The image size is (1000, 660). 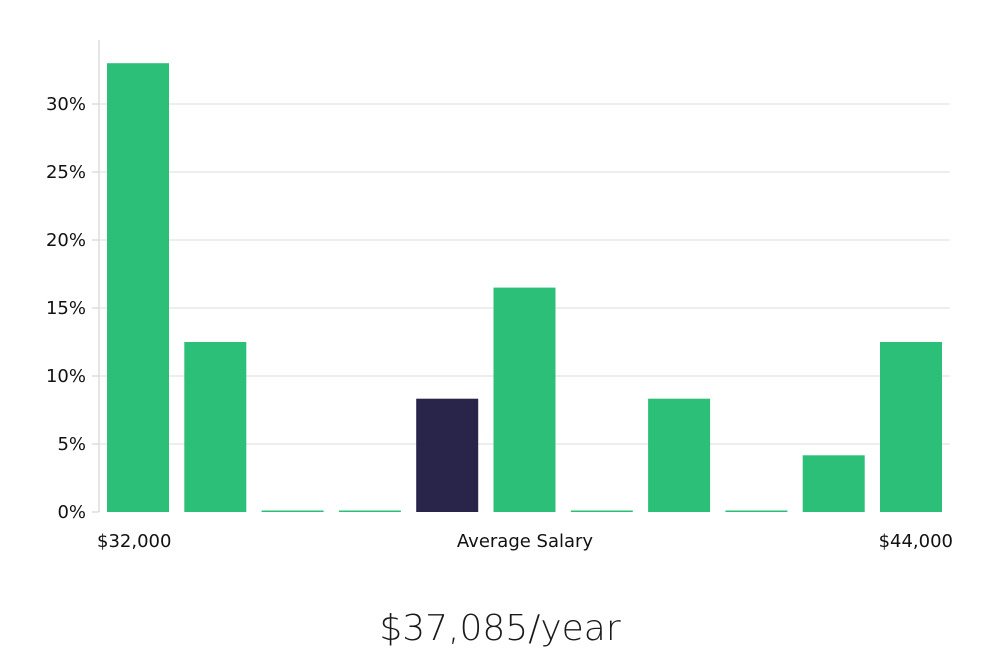 What do you see at coordinates (525, 541) in the screenshot?
I see `x-axis-title: Average Salary` at bounding box center [525, 541].